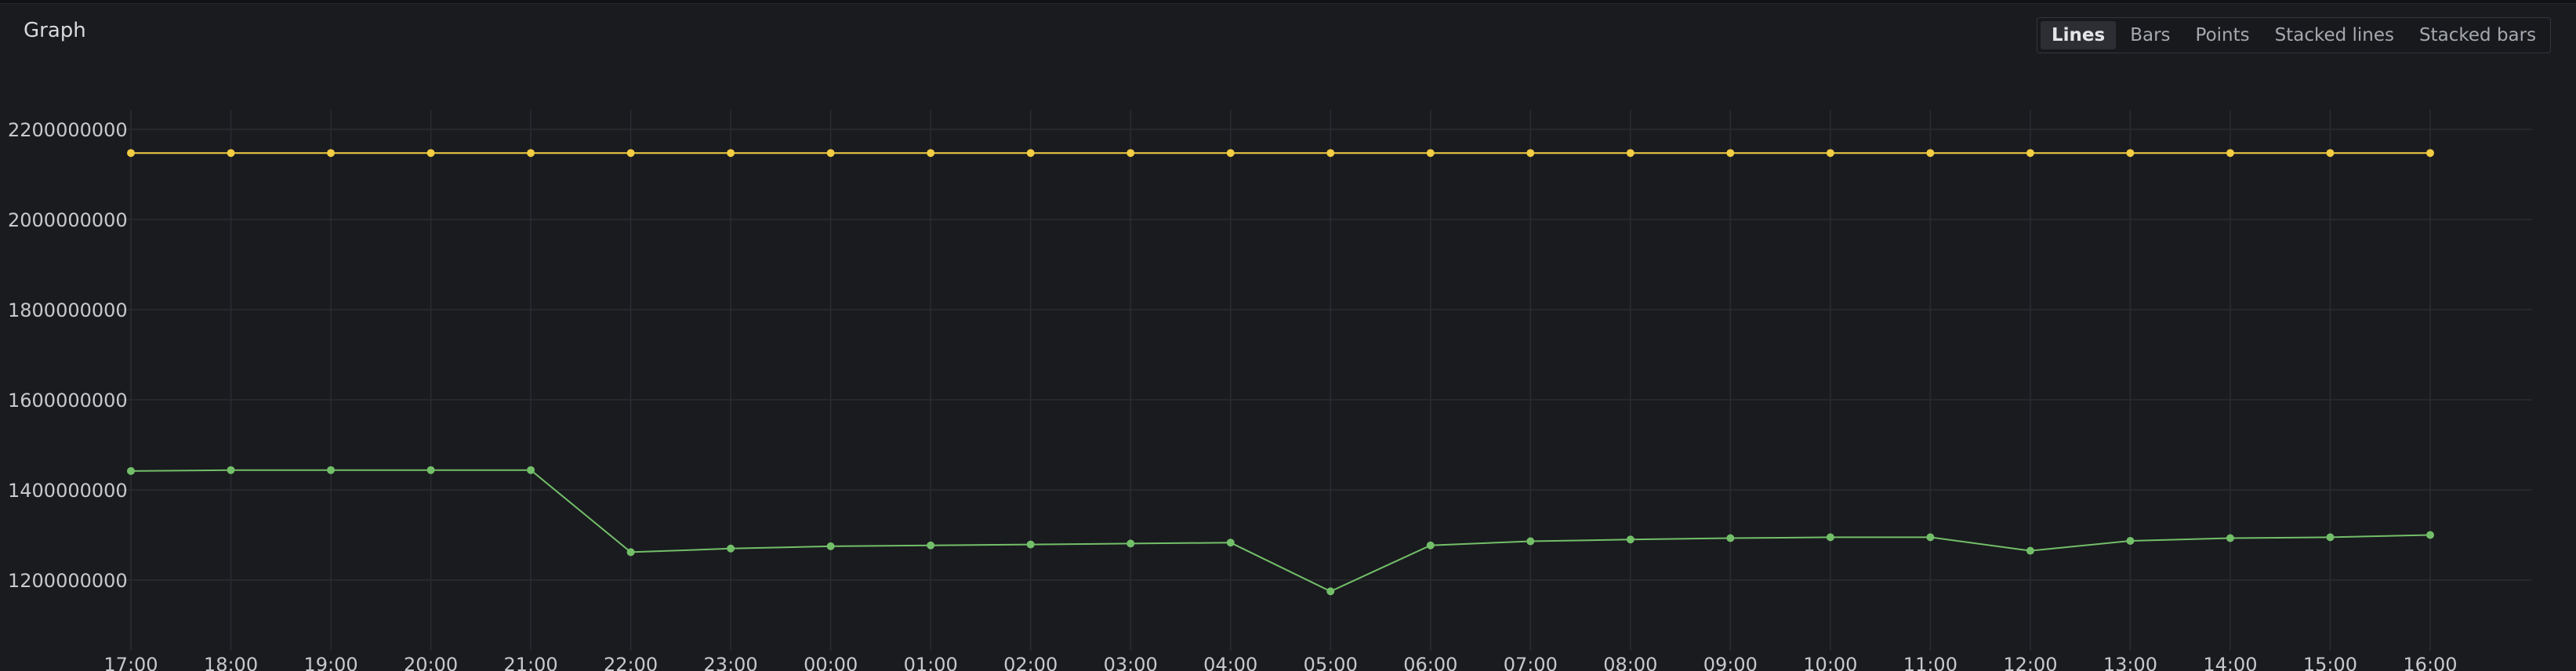 The height and width of the screenshot is (671, 2576). What do you see at coordinates (1230, 662) in the screenshot?
I see `x-tick-label: 04:00` at bounding box center [1230, 662].